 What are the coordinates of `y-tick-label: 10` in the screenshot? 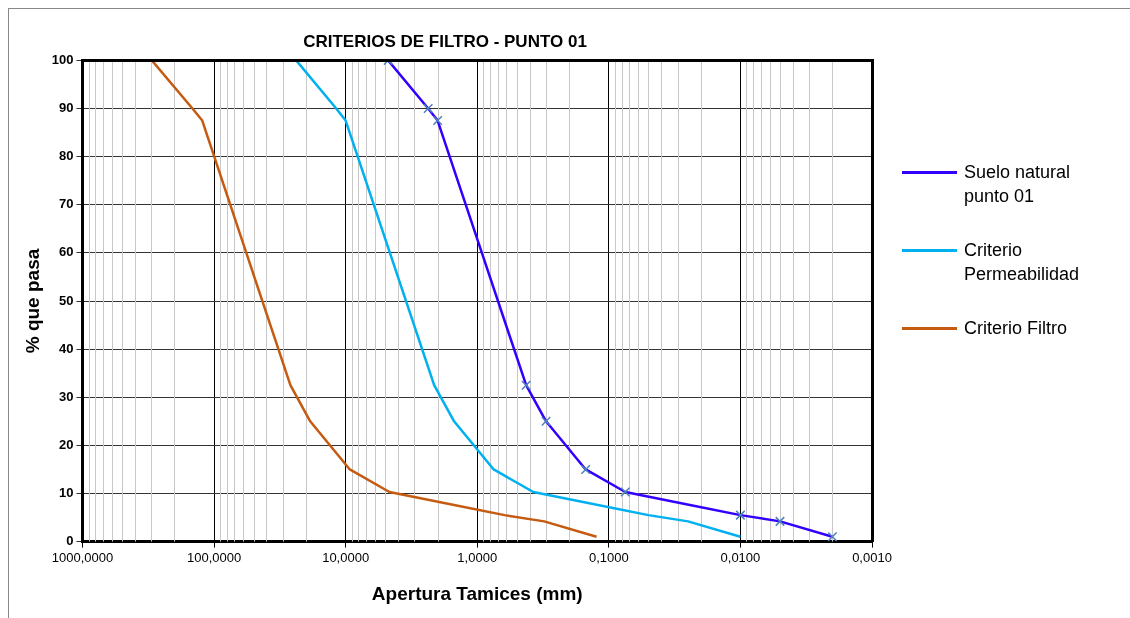 It's located at (66, 493).